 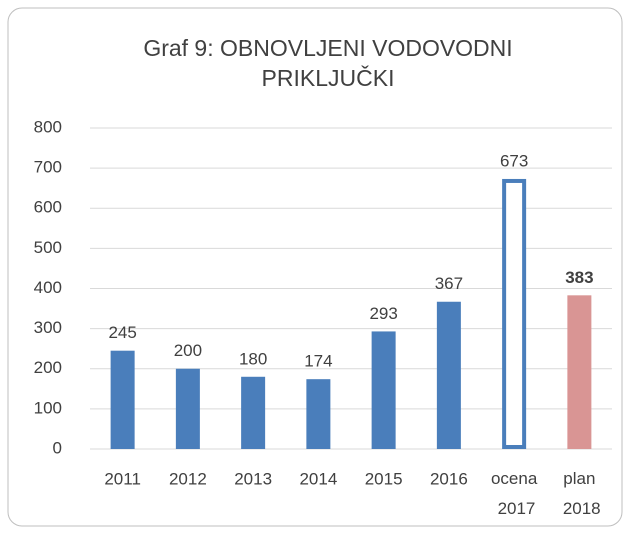 I want to click on x-tick-label: 2011, so click(x=122, y=478).